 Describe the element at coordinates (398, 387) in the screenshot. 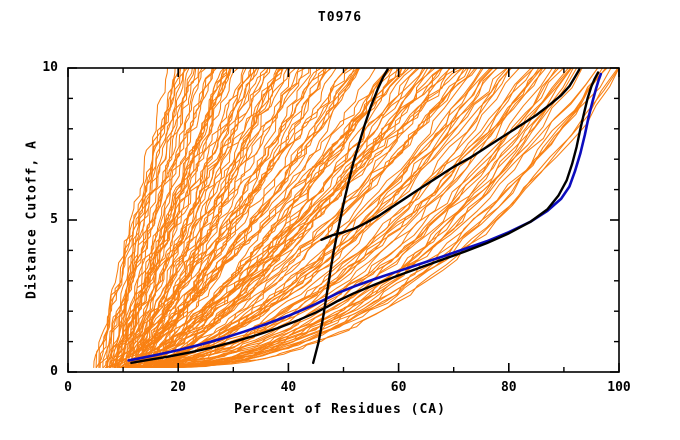

I see `x-tick-label: 60` at that location.